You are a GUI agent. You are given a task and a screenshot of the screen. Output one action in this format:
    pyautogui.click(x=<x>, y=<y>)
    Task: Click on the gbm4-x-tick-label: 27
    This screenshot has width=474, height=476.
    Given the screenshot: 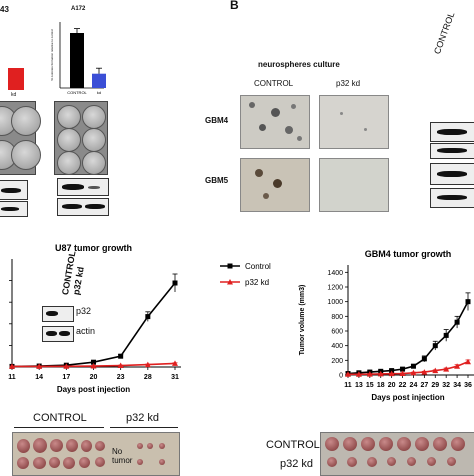 What is the action you would take?
    pyautogui.click(x=424, y=385)
    